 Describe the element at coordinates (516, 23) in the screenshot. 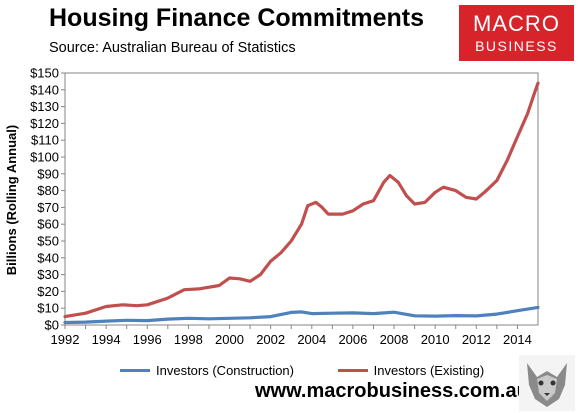

I see `logo-line-macro: MACRO` at that location.